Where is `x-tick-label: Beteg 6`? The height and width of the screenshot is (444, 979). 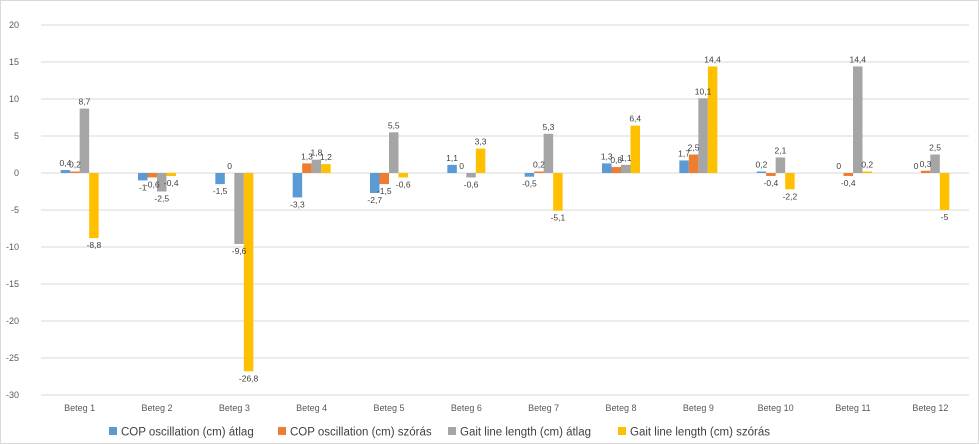
x-tick-label: Beteg 6 is located at coordinates (466, 408).